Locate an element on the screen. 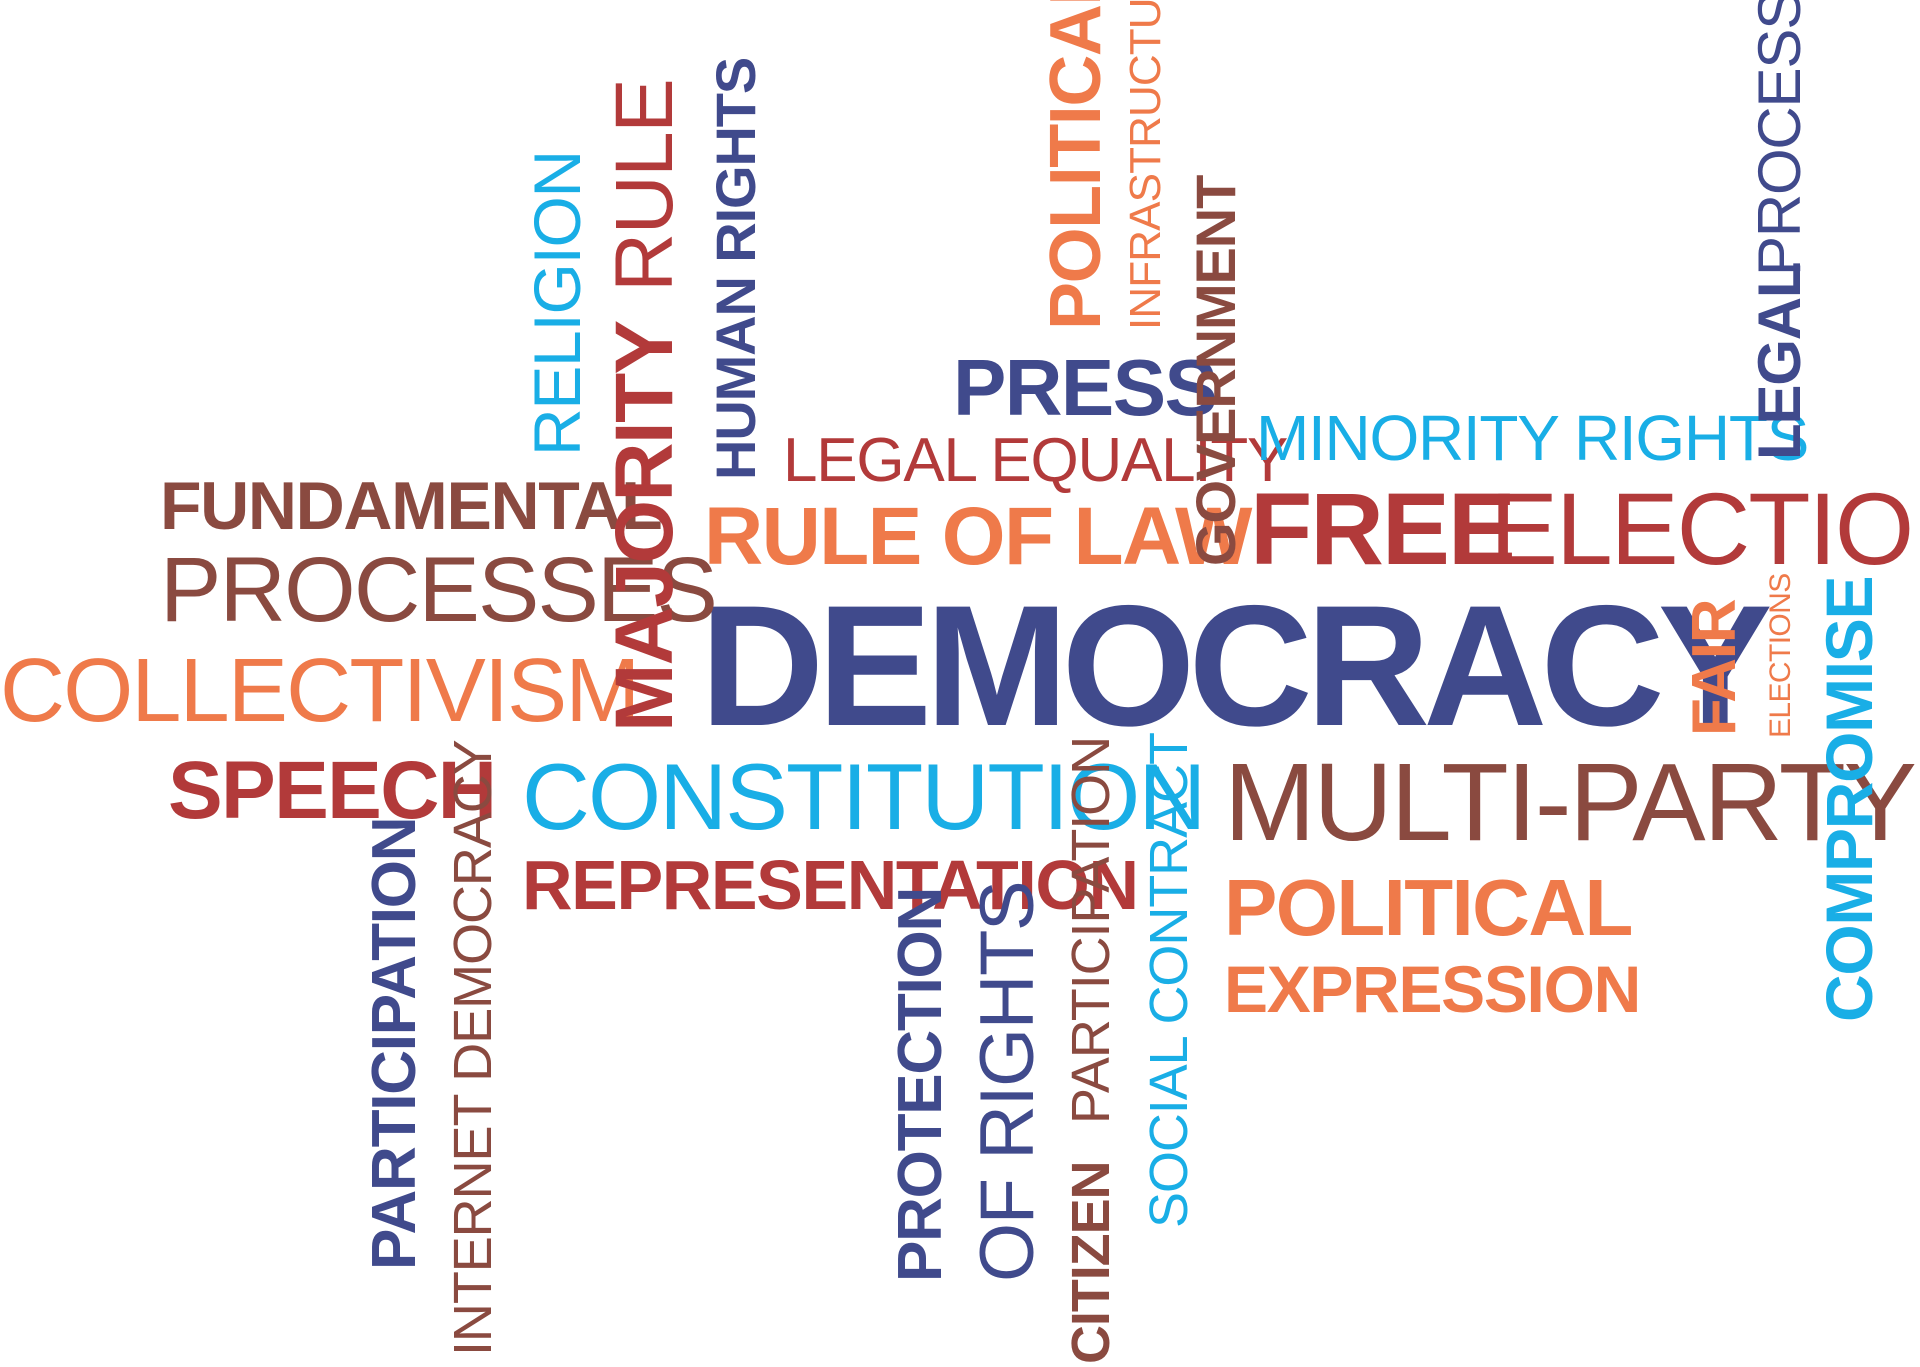 The image size is (1920, 1367). word-rule: RULE is located at coordinates (644, 185).